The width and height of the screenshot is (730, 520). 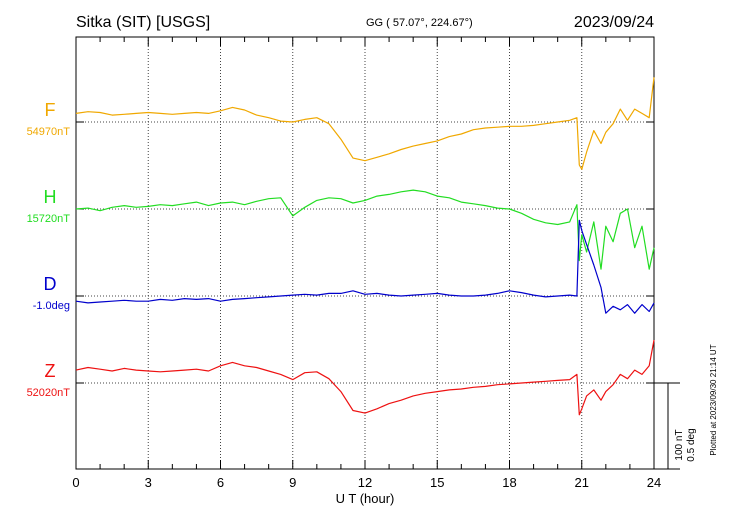 What do you see at coordinates (50, 284) in the screenshot?
I see `series-name-D: D` at bounding box center [50, 284].